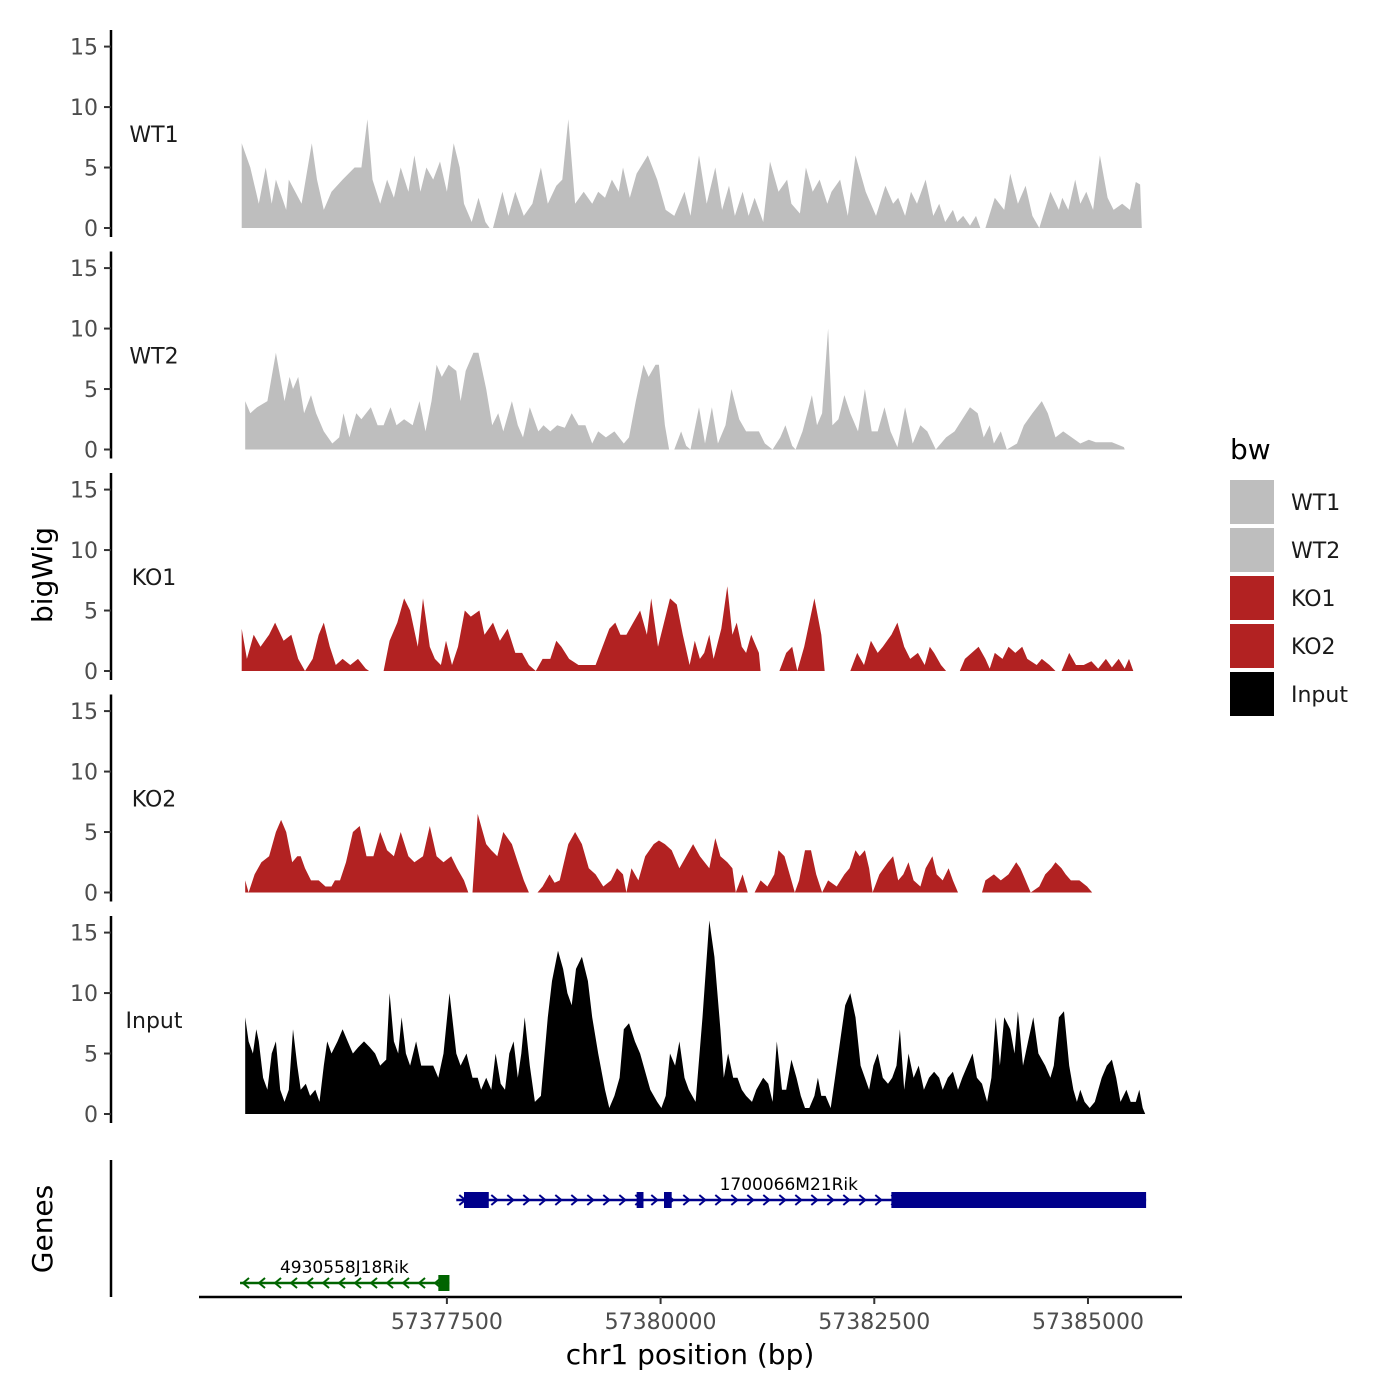 Image resolution: width=1400 pixels, height=1400 pixels. I want to click on y-axis-title: bigWig, so click(42, 575).